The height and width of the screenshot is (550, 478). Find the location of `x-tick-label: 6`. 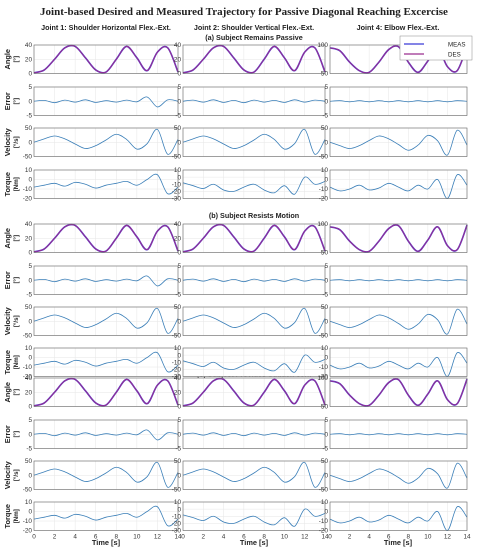

x-tick-label: 6 is located at coordinates (96, 537).